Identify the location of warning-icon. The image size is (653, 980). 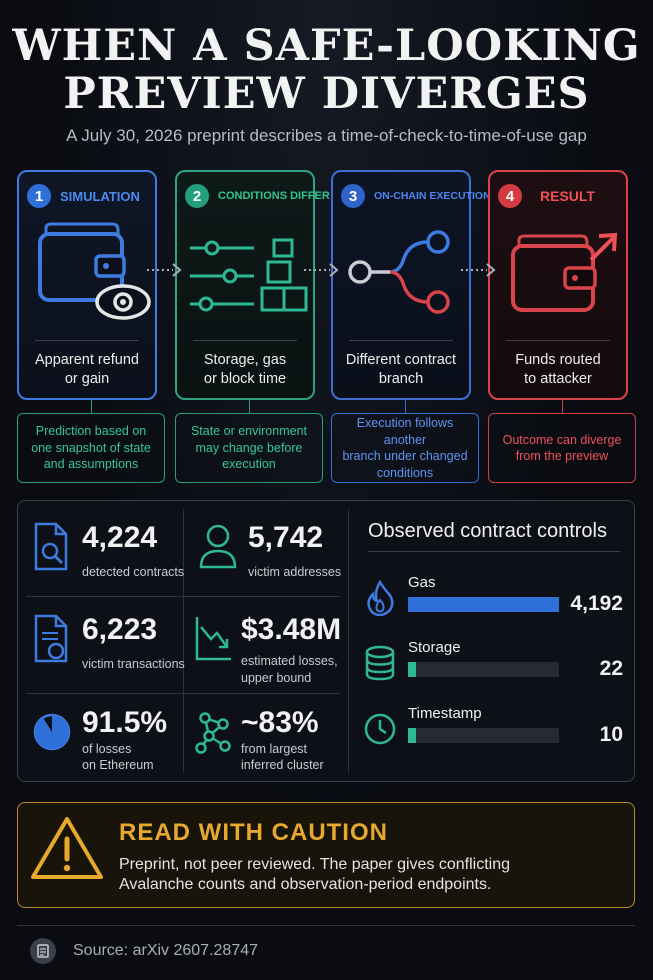
(67, 848).